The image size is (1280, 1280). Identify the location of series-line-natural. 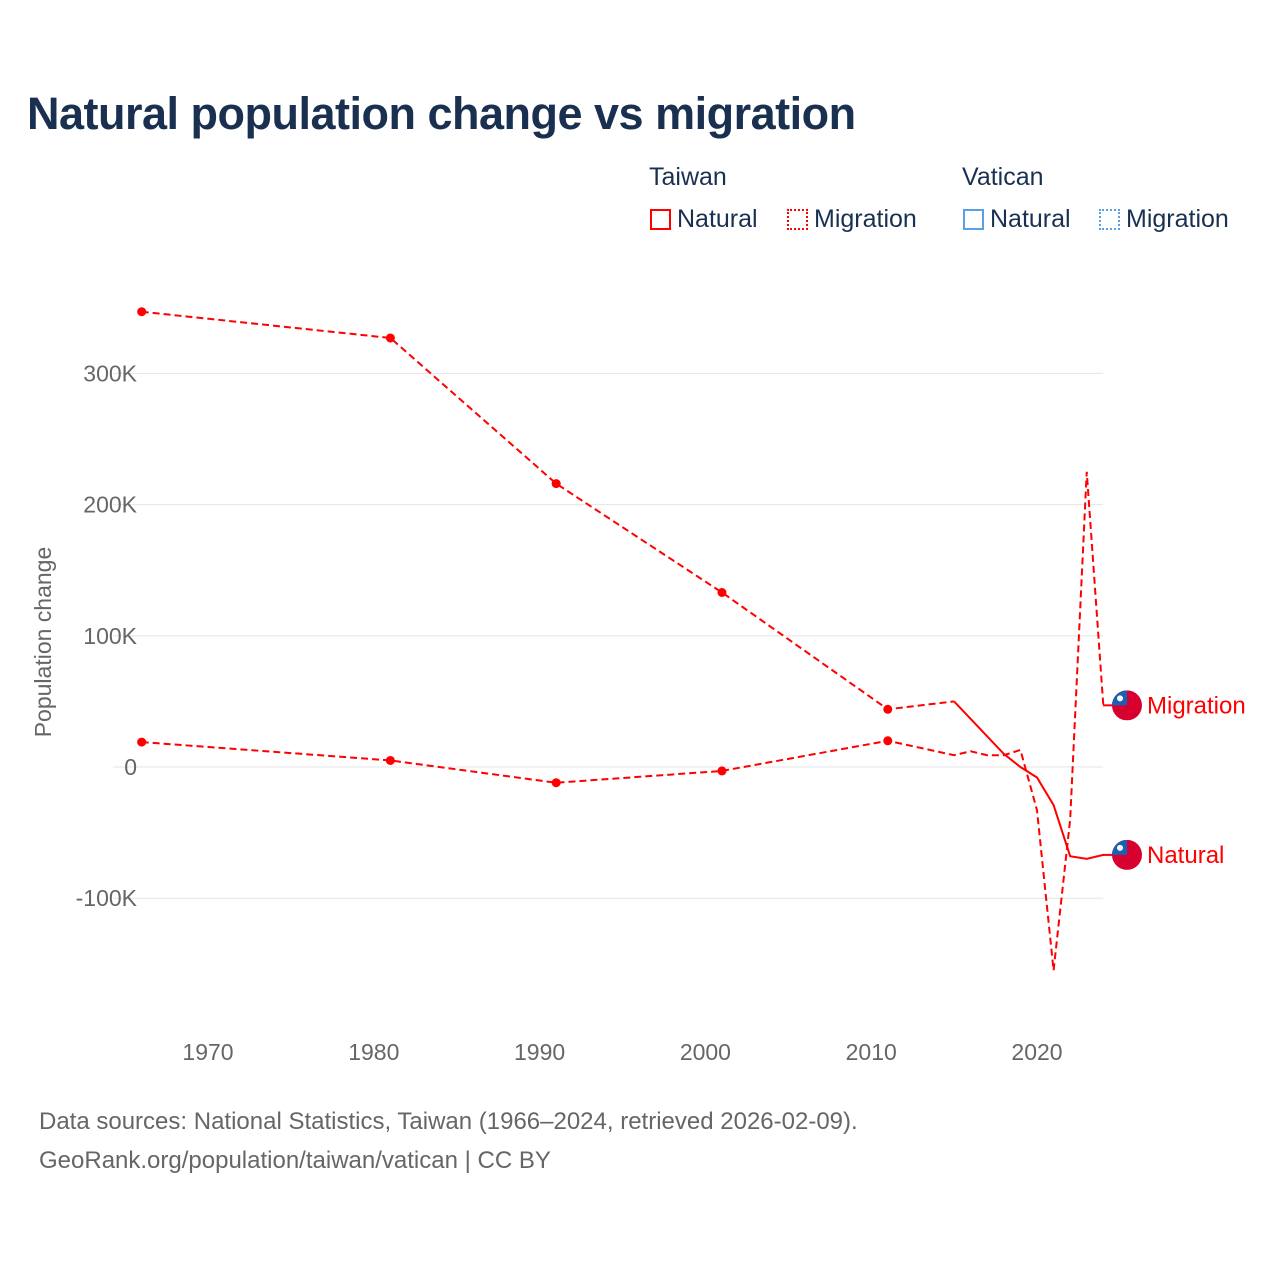
(1028, 780).